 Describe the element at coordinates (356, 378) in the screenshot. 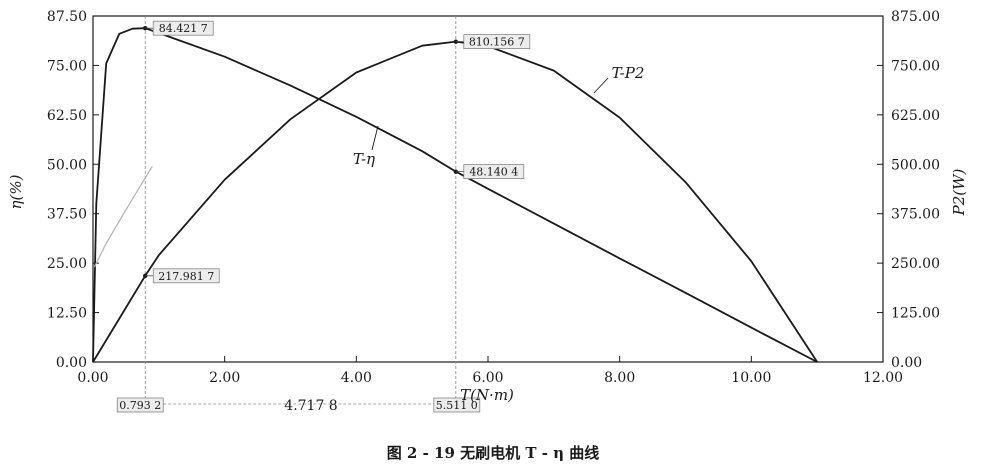

I see `x-tick-label: 4.00` at that location.